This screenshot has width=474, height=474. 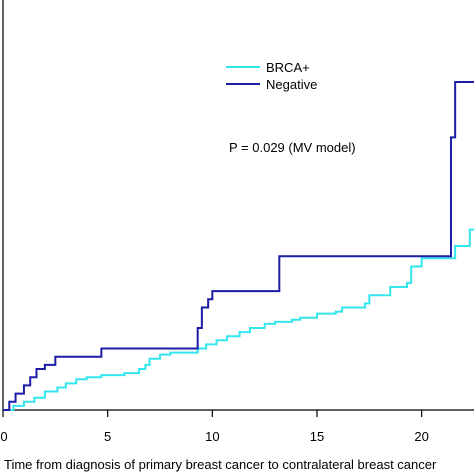 I want to click on x-tick-label: 20, so click(x=421, y=436).